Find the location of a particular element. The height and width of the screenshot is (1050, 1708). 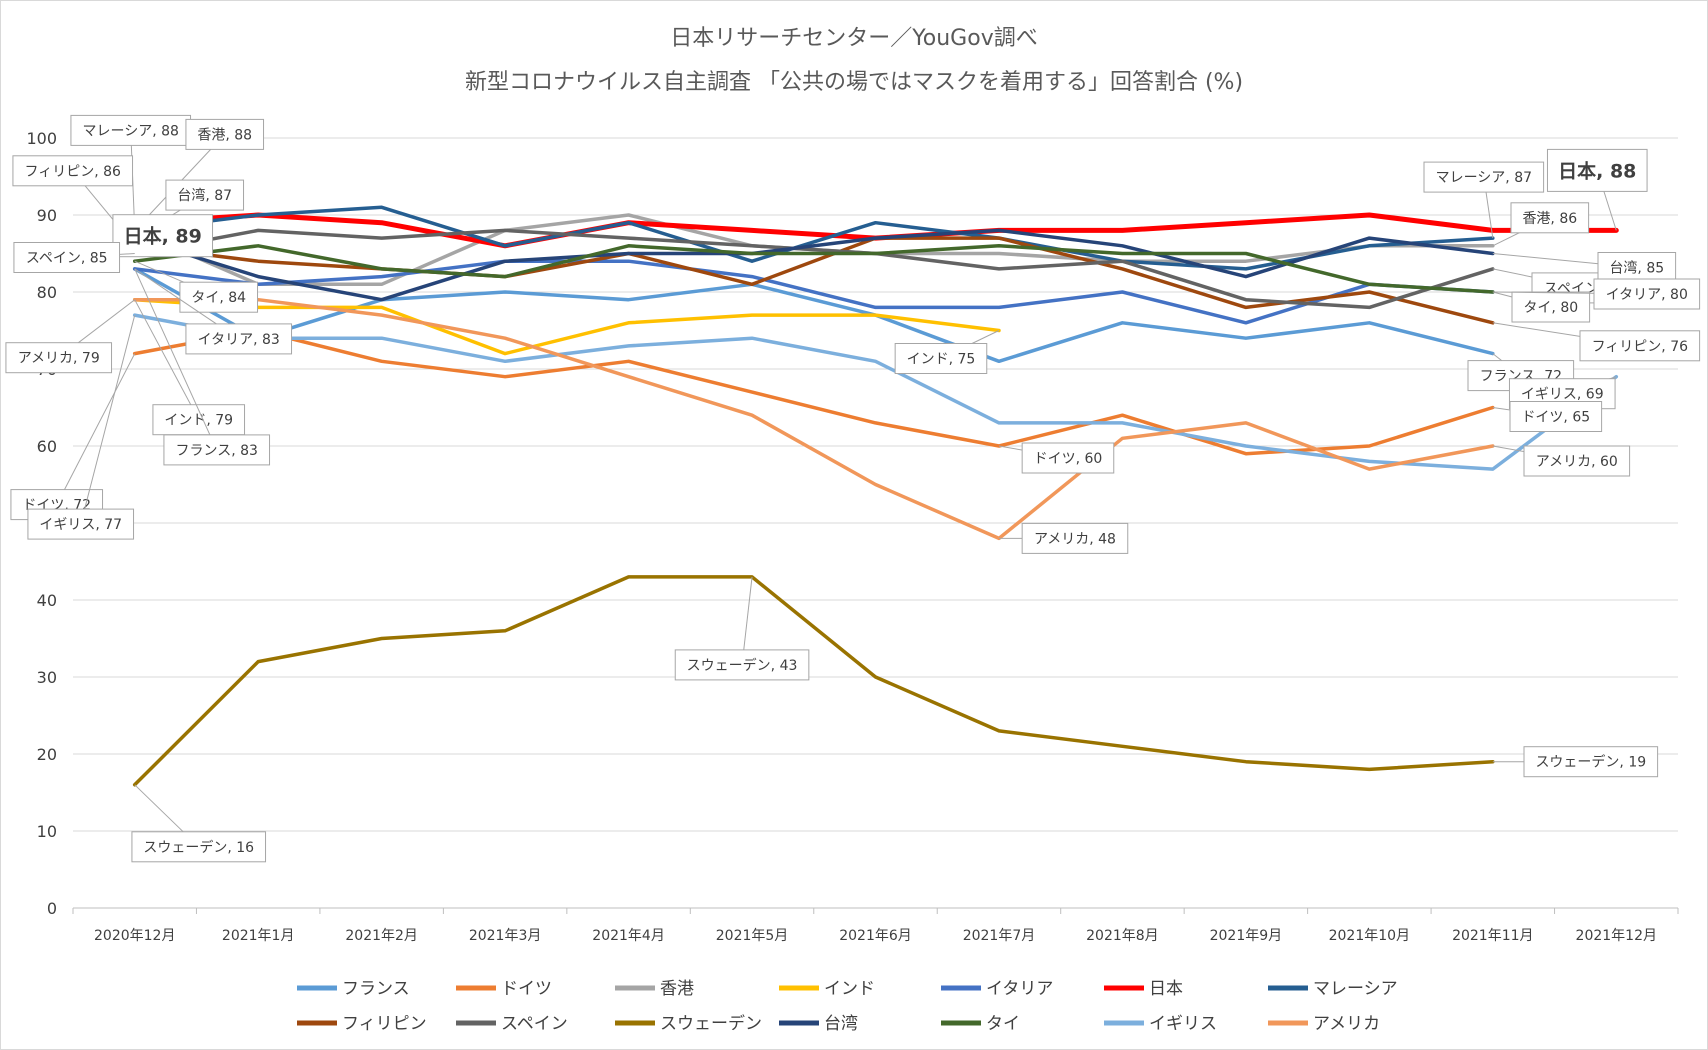

data-label: イタリア, 83 is located at coordinates (213, 311).